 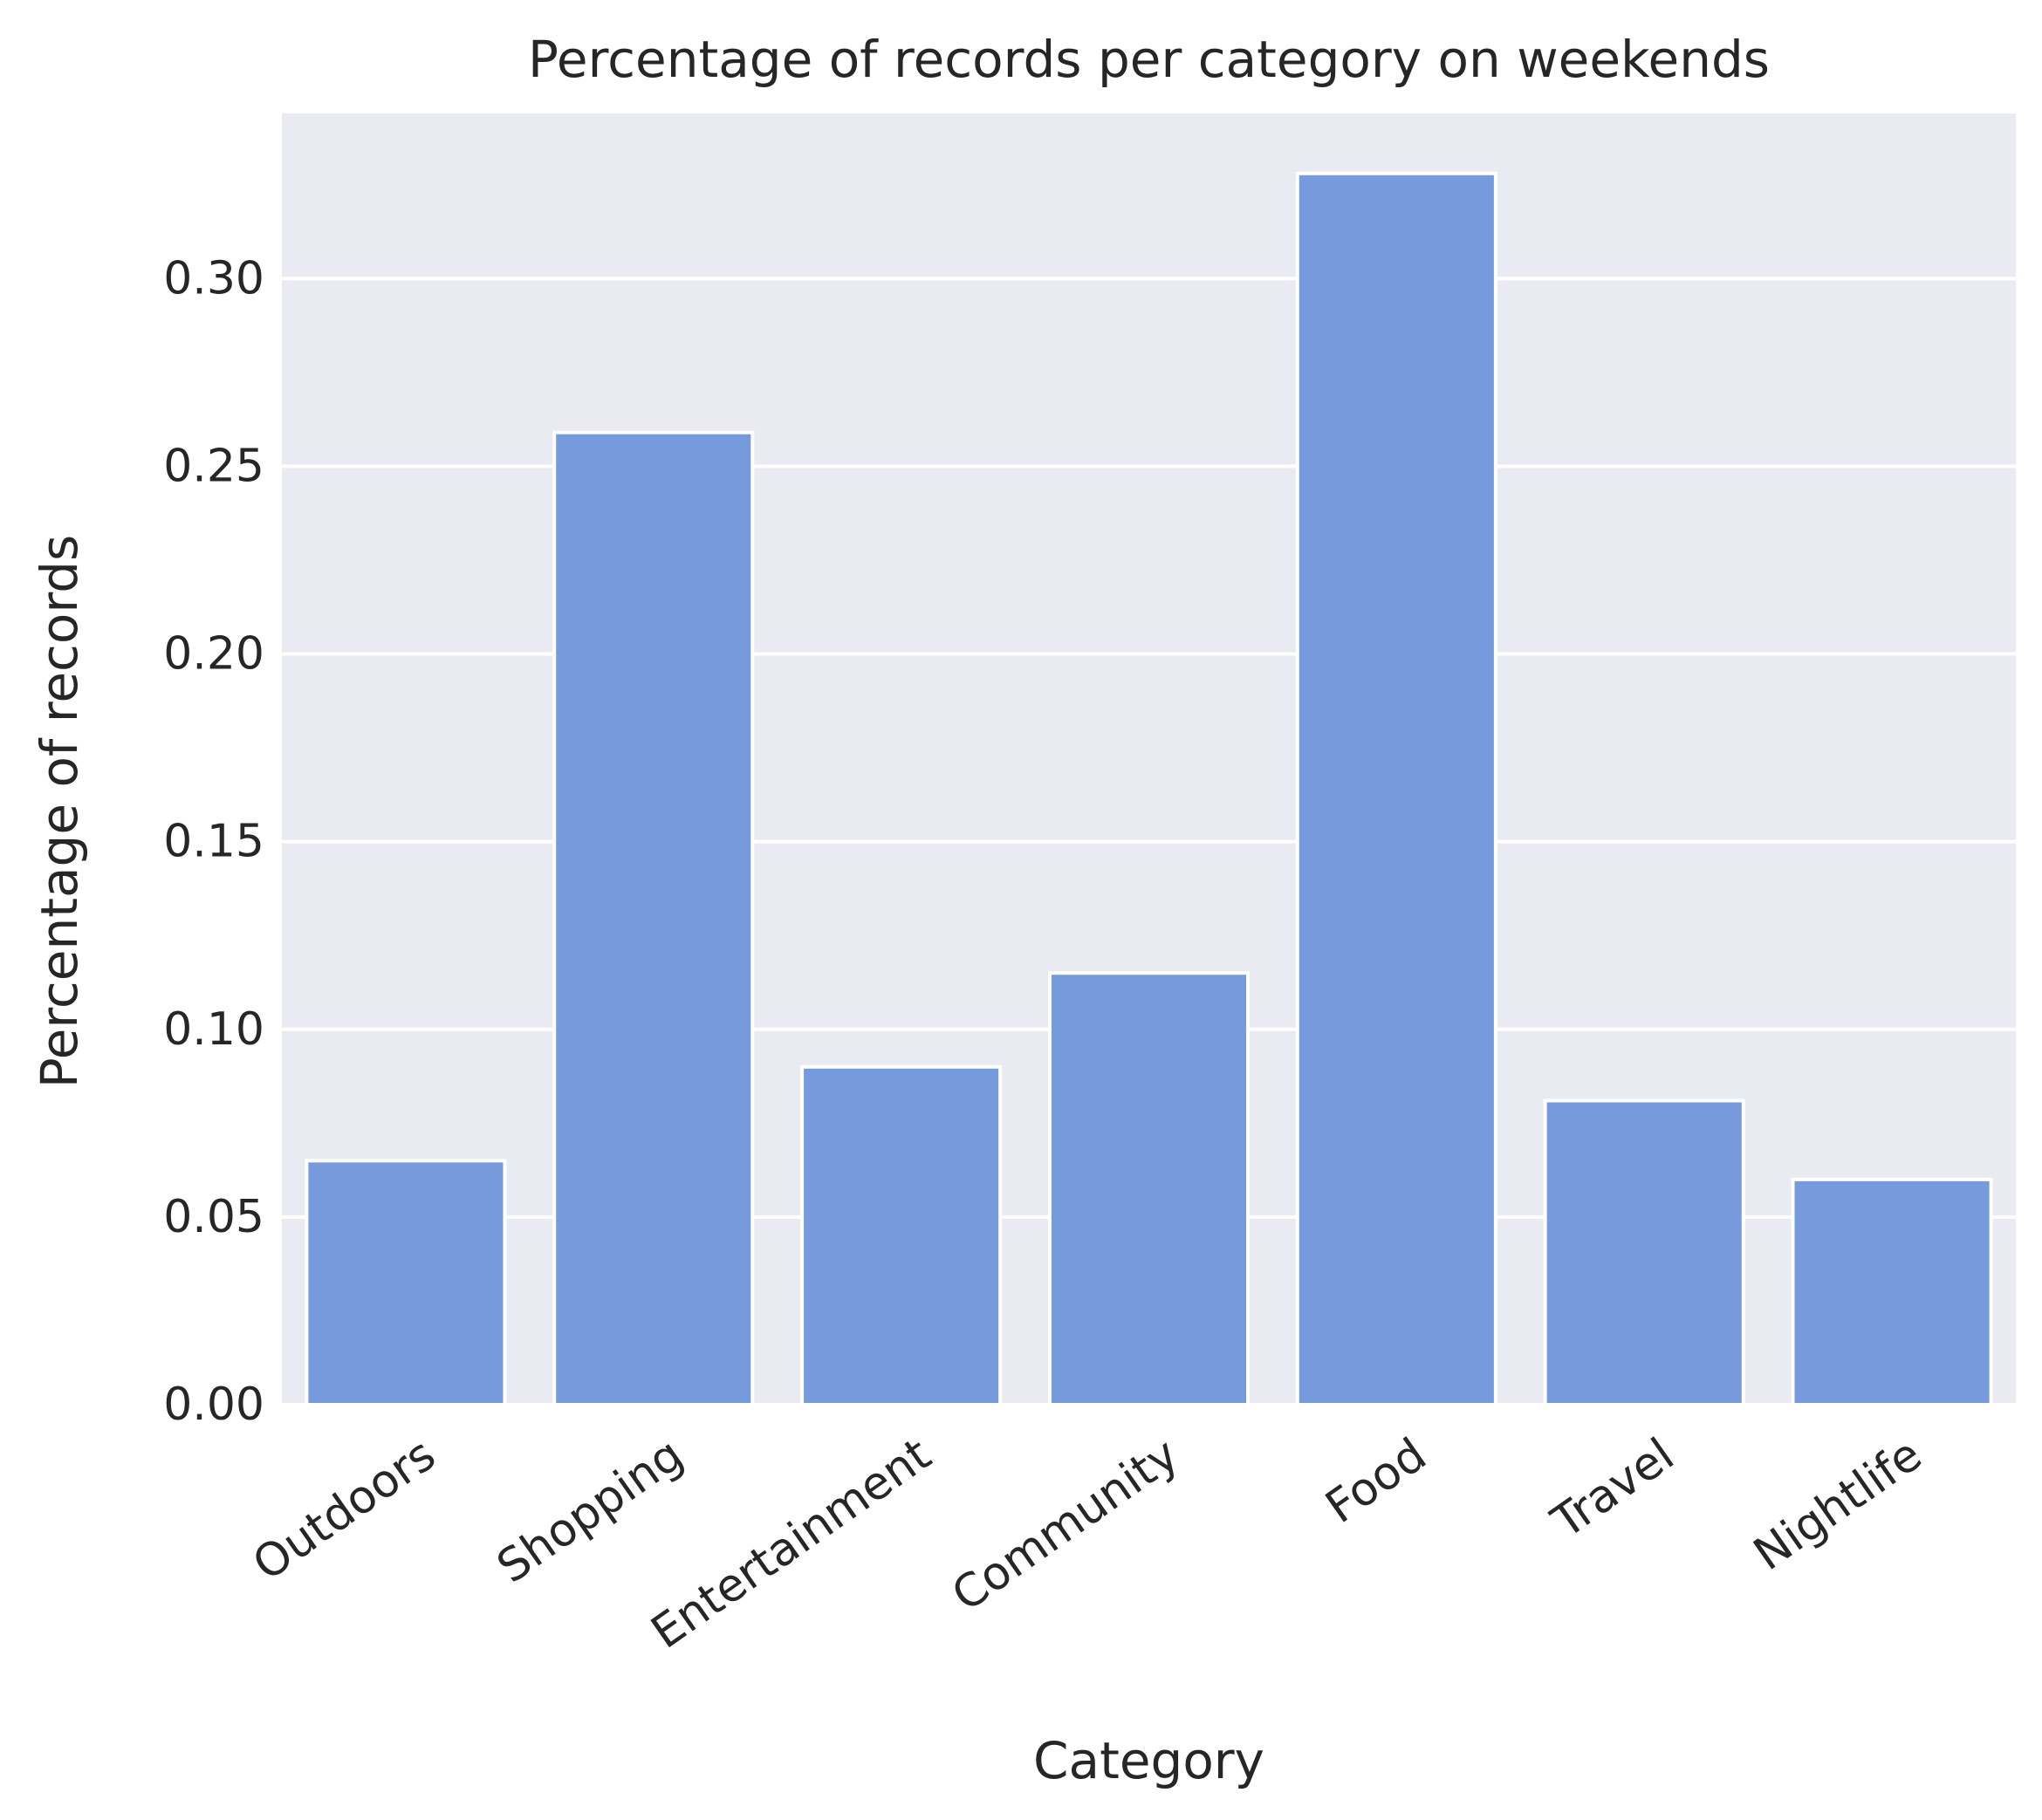 I want to click on y-axis-ticks: 0.00 0.05 0.10 0.15 0.20 0.25 0.30, so click(x=214, y=841).